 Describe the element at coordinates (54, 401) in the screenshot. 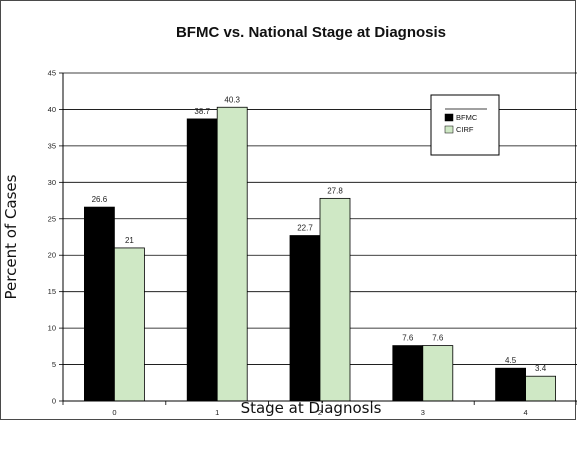

I see `y-tick-label: 0` at that location.